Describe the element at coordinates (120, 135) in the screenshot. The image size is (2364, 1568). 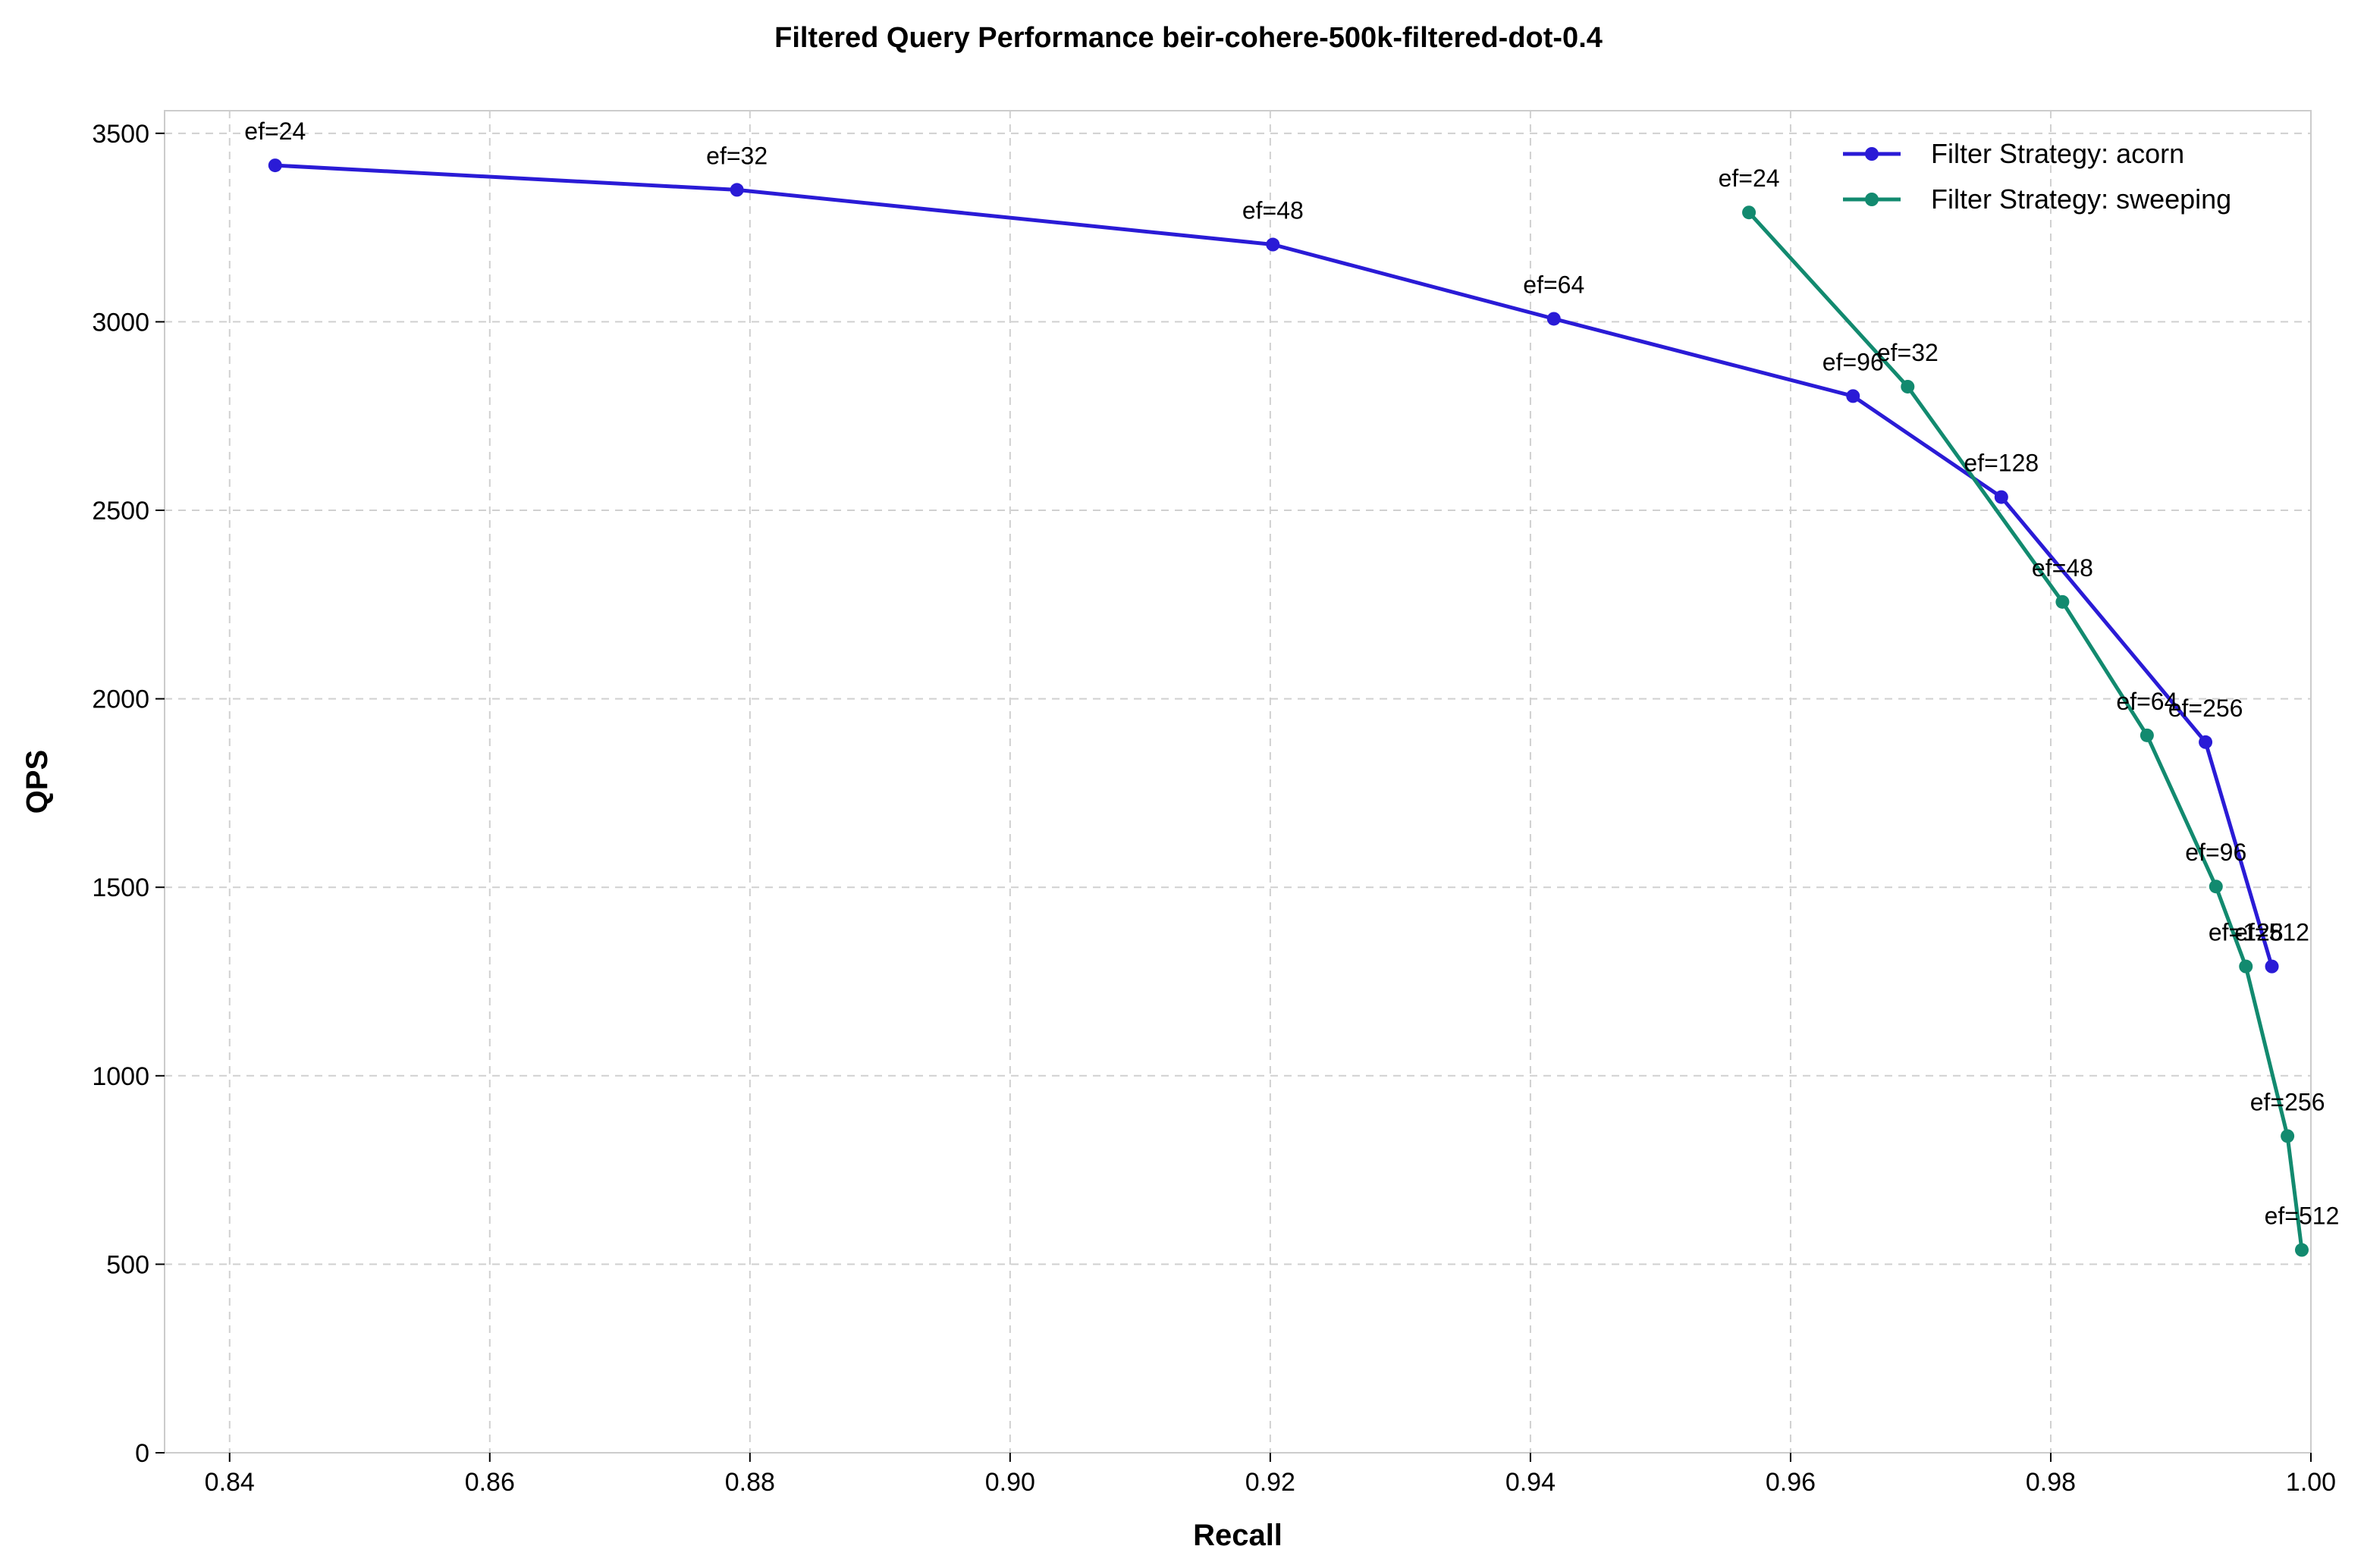
I see `y-tick-label: 3500` at that location.